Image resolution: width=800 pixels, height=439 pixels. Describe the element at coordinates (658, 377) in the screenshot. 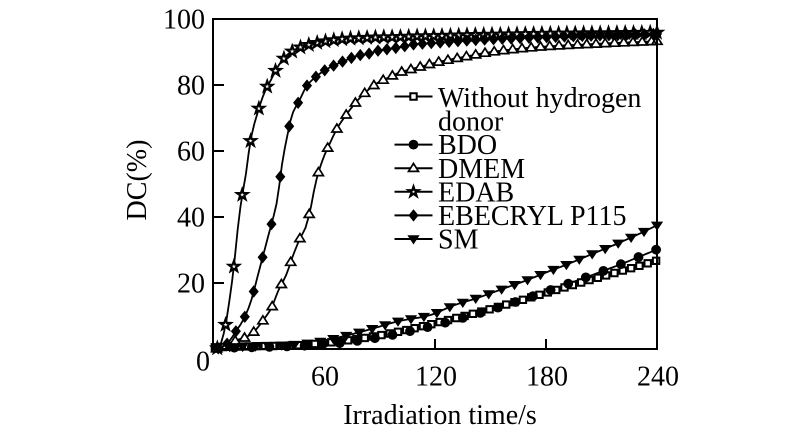

I see `svg-text: 240` at that location.